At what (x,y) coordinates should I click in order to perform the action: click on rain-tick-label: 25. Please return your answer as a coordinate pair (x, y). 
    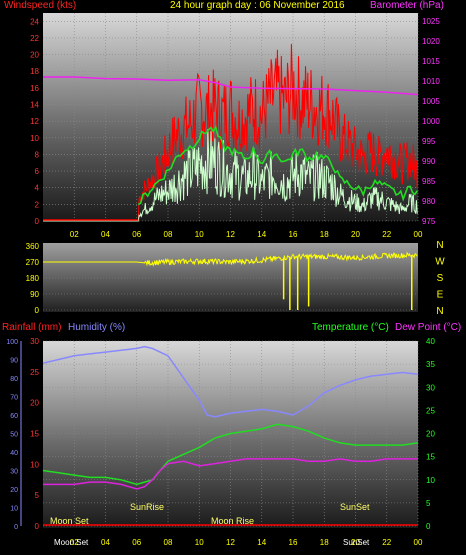
    Looking at the image, I should click on (34, 372).